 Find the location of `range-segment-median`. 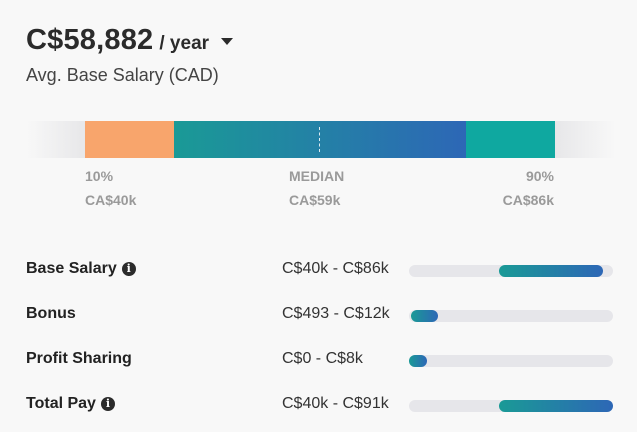

range-segment-median is located at coordinates (320, 139).